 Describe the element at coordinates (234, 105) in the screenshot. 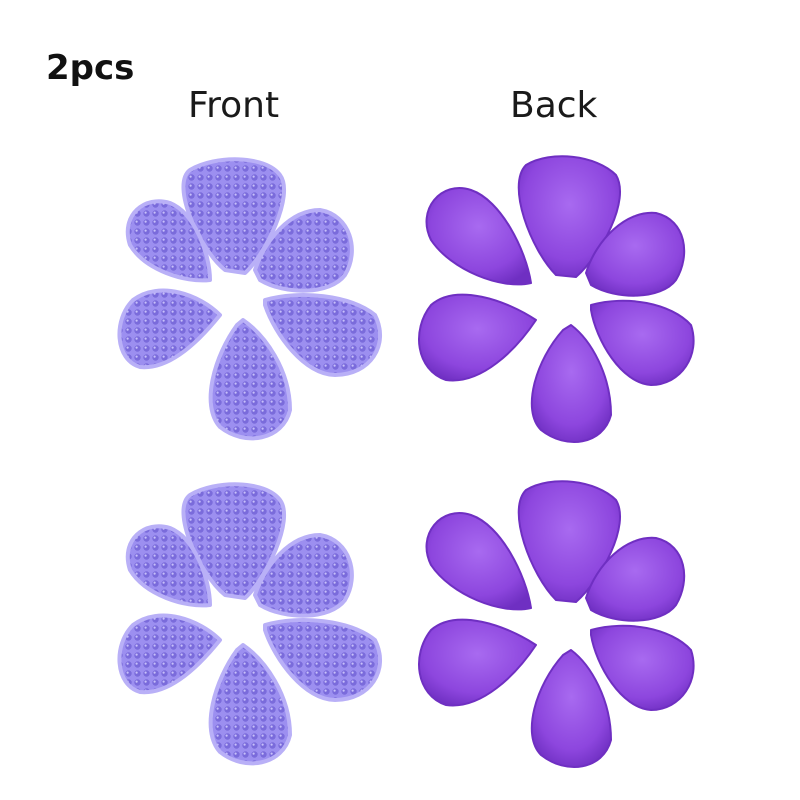

I see `front-column-label: Front` at that location.